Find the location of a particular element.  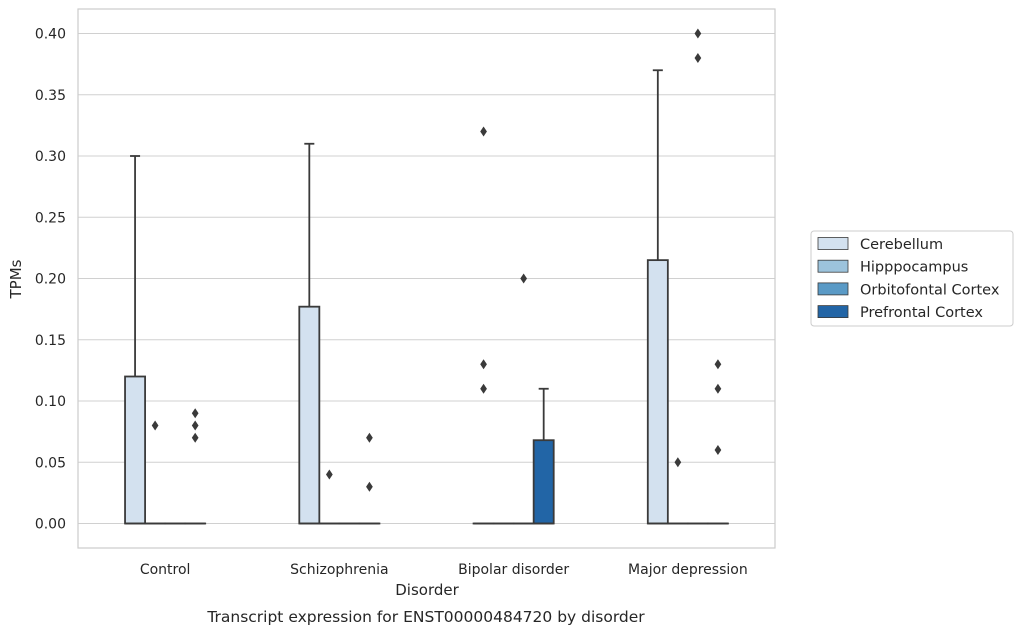

x-tick-label: Bipolar disorder is located at coordinates (513, 570).